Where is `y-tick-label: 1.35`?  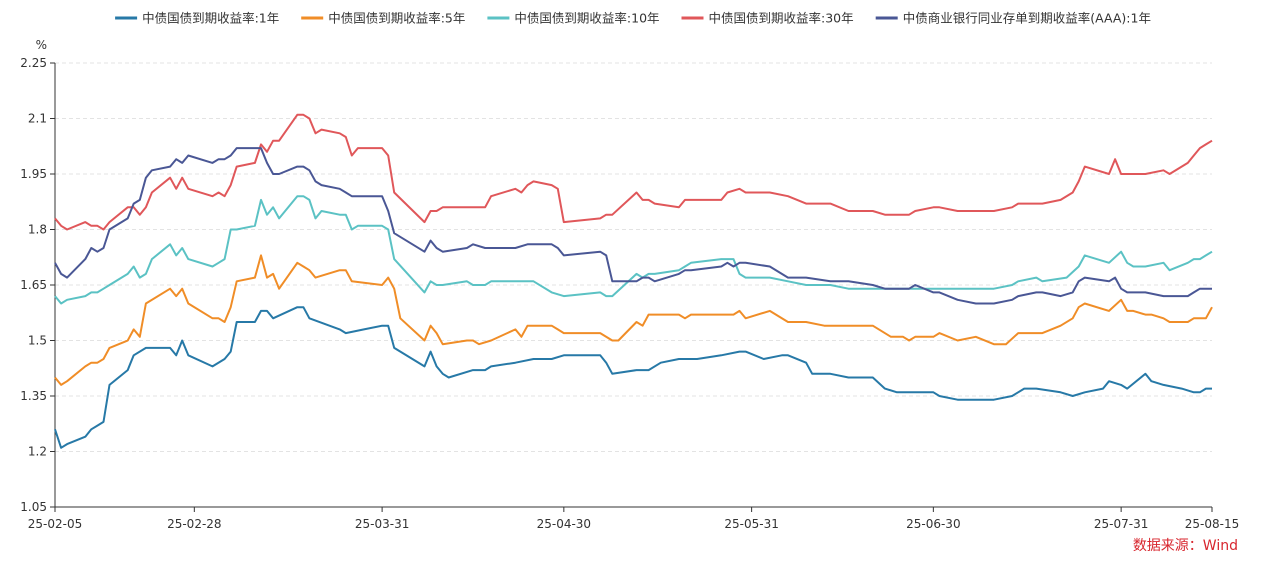
y-tick-label: 1.35 is located at coordinates (33, 396).